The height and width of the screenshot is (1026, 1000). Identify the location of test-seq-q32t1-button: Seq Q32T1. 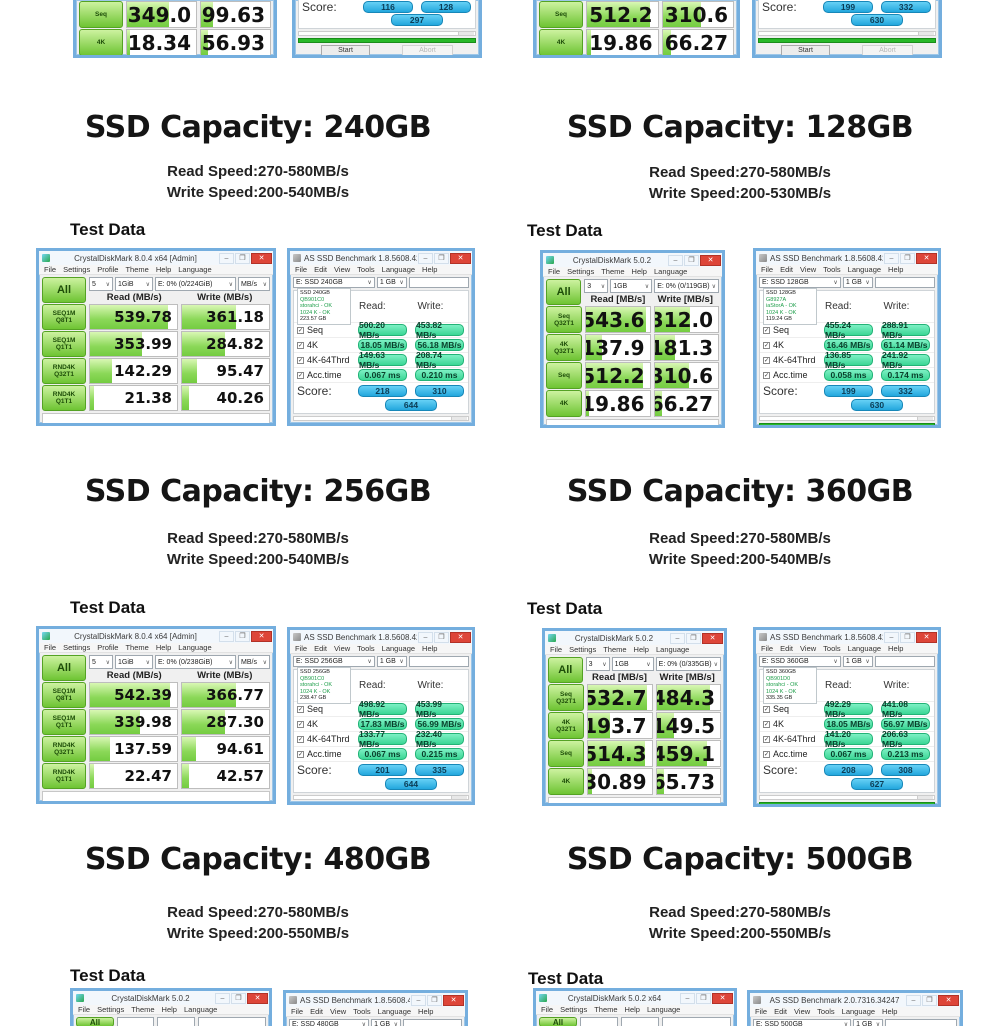
(564, 319).